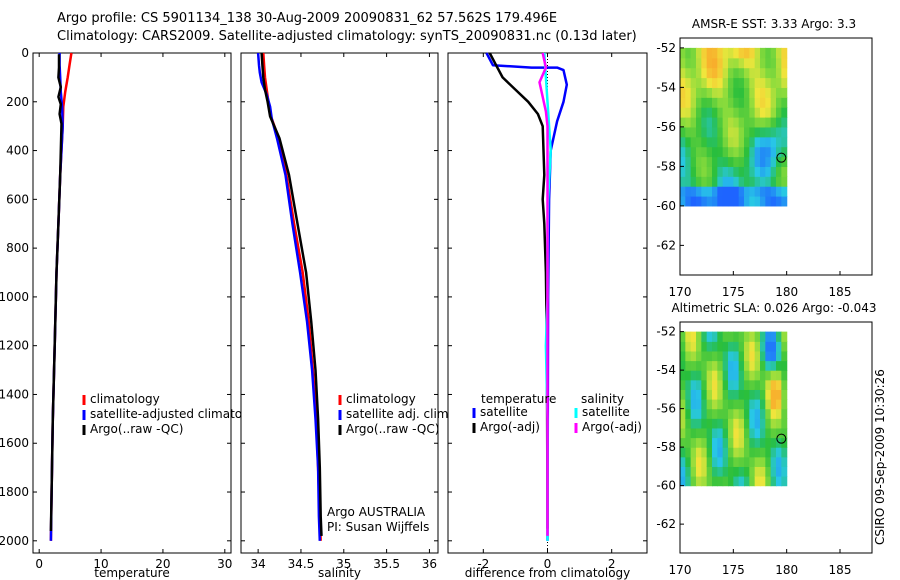  What do you see at coordinates (17, 248) in the screenshot?
I see `temperature-ytick-label: 800` at bounding box center [17, 248].